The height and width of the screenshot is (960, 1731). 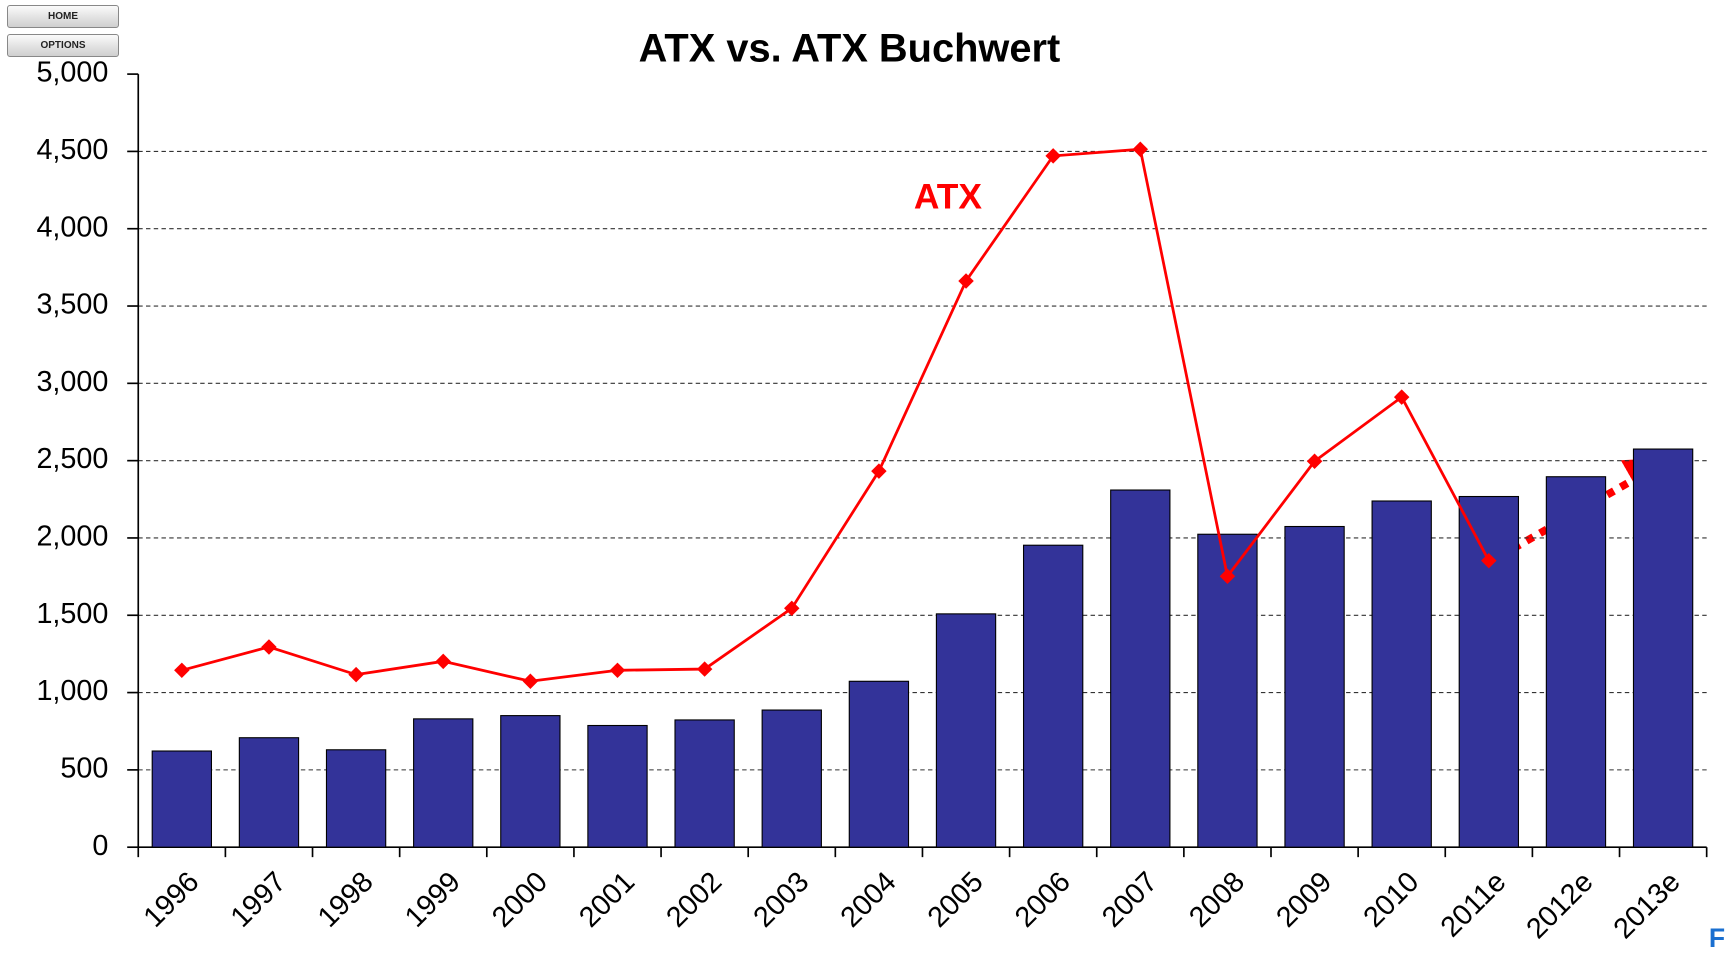 What do you see at coordinates (1391, 900) in the screenshot?
I see `x-tick-label: 2010` at bounding box center [1391, 900].